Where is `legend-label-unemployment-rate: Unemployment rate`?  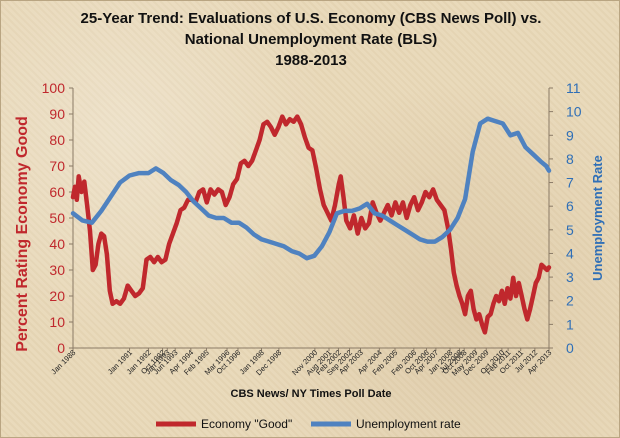 legend-label-unemployment-rate: Unemployment rate is located at coordinates (408, 424).